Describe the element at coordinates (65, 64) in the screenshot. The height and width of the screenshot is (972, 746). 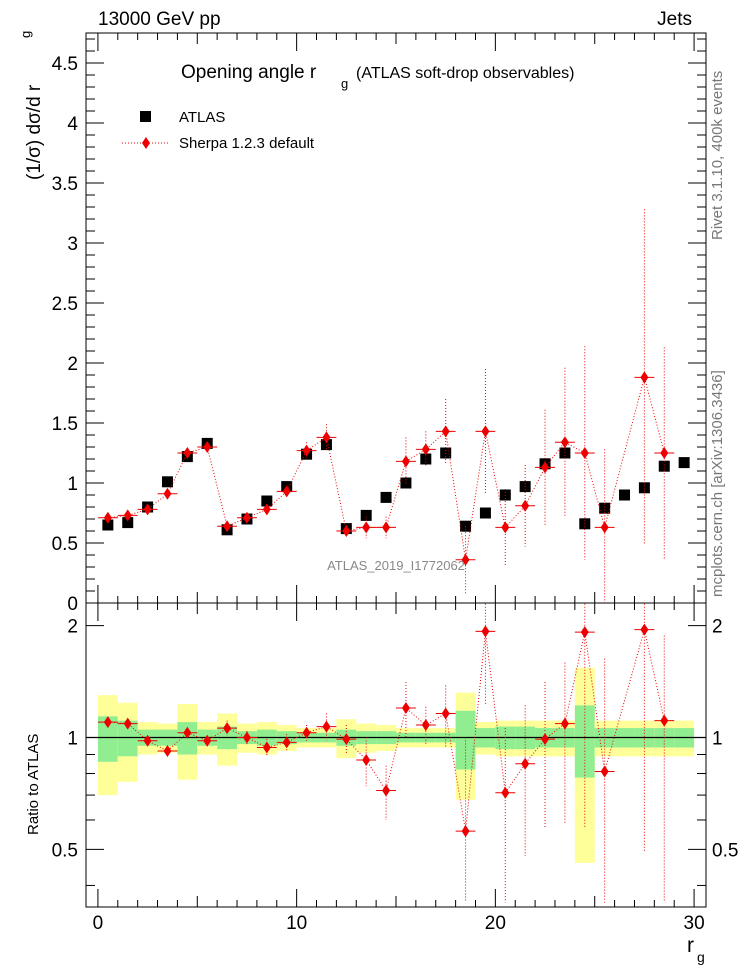
I see `y-tick-label: 4.5` at that location.